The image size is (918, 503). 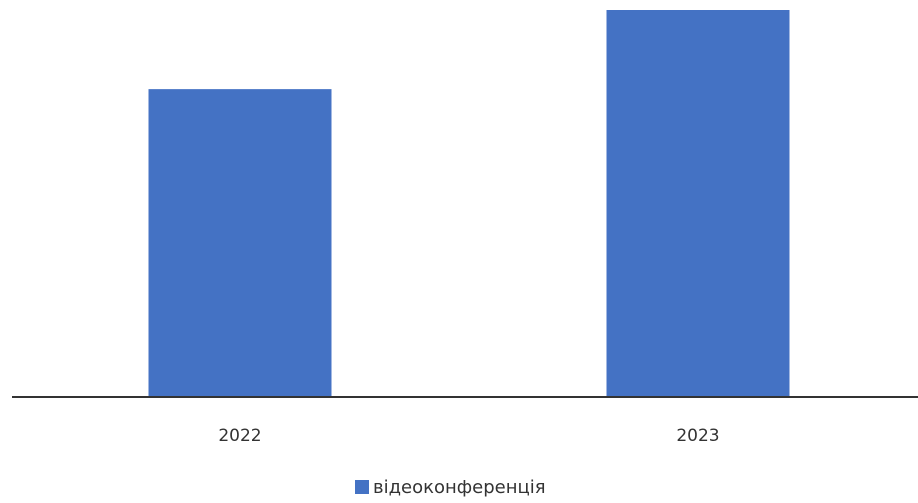 What do you see at coordinates (362, 487) in the screenshot?
I see `legend-swatch` at bounding box center [362, 487].